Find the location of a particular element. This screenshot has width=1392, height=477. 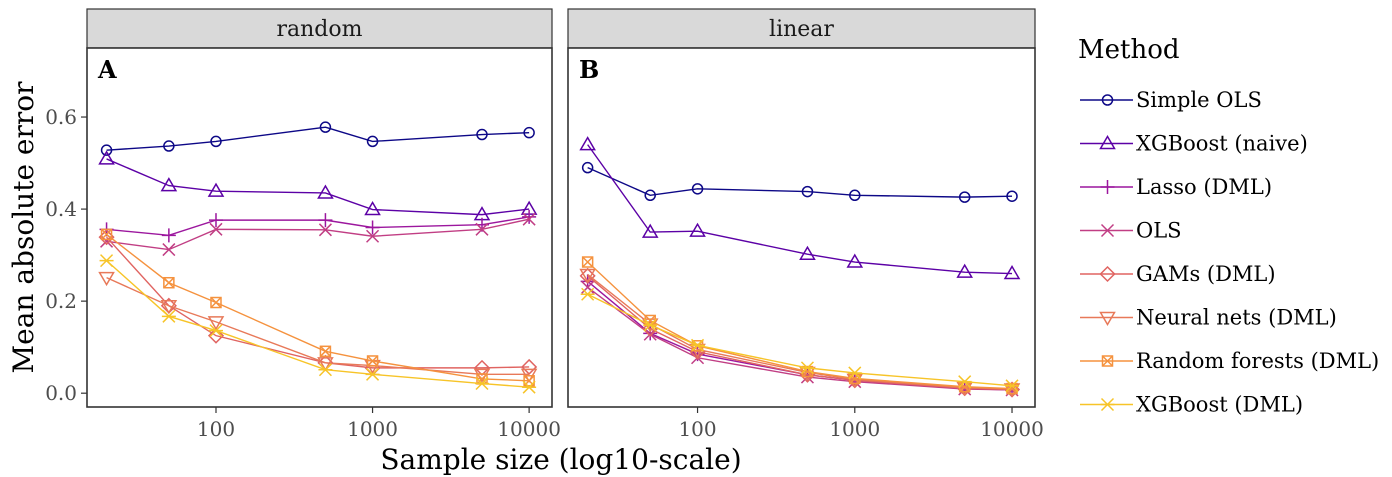

legend-title: Method is located at coordinates (1129, 50).